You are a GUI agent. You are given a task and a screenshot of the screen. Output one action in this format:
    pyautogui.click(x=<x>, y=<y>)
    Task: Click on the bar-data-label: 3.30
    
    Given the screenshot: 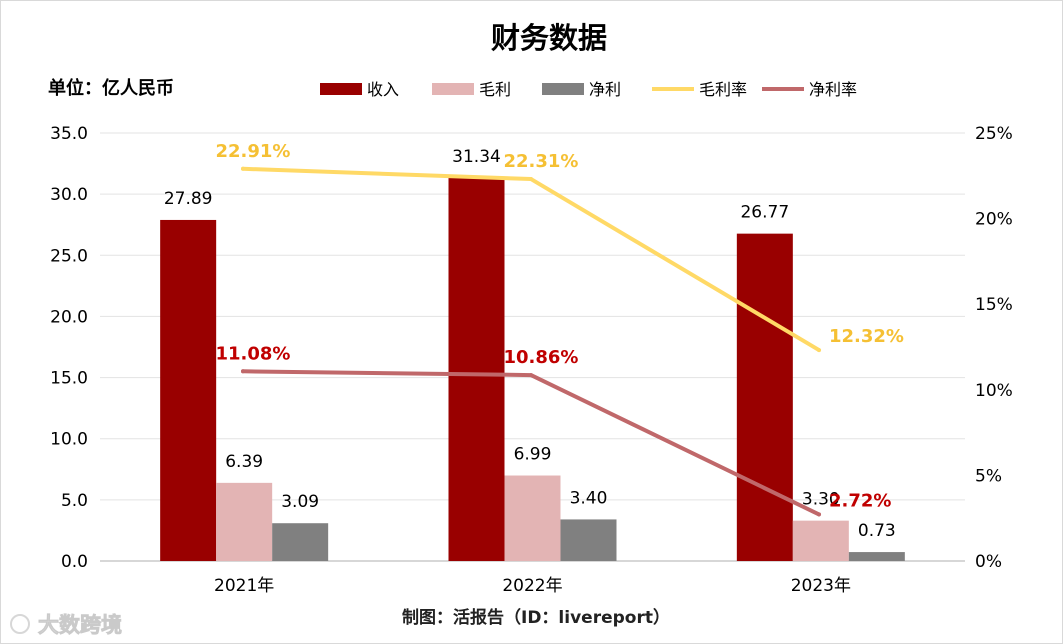 What is the action you would take?
    pyautogui.click(x=821, y=500)
    